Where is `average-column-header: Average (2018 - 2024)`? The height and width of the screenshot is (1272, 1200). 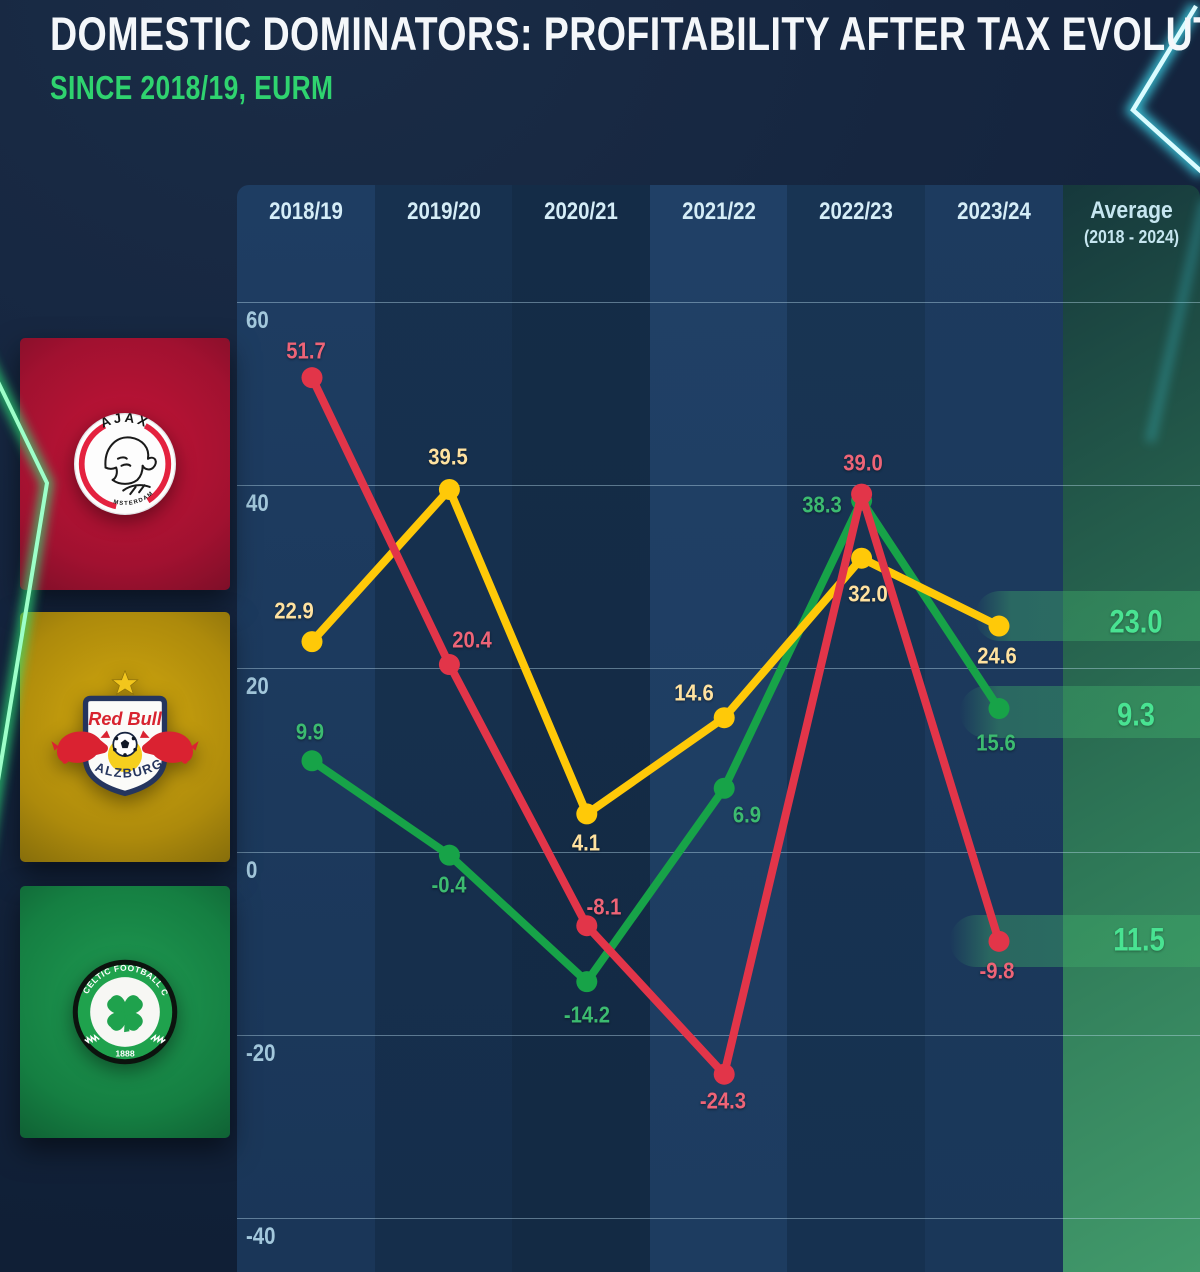
average-column-header: Average (2018 - 2024) is located at coordinates (1131, 222).